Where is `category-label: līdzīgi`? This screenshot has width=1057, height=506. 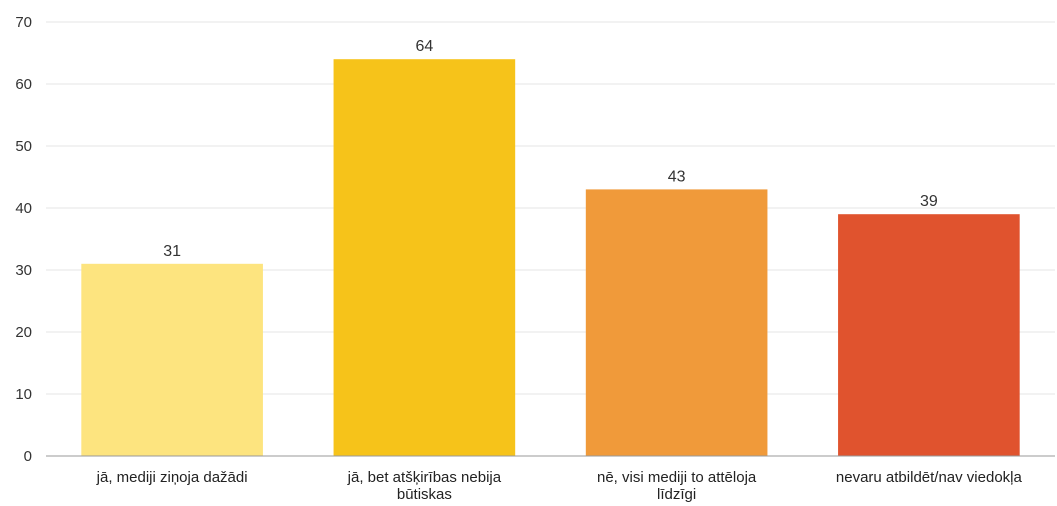 category-label: līdzīgi is located at coordinates (676, 494).